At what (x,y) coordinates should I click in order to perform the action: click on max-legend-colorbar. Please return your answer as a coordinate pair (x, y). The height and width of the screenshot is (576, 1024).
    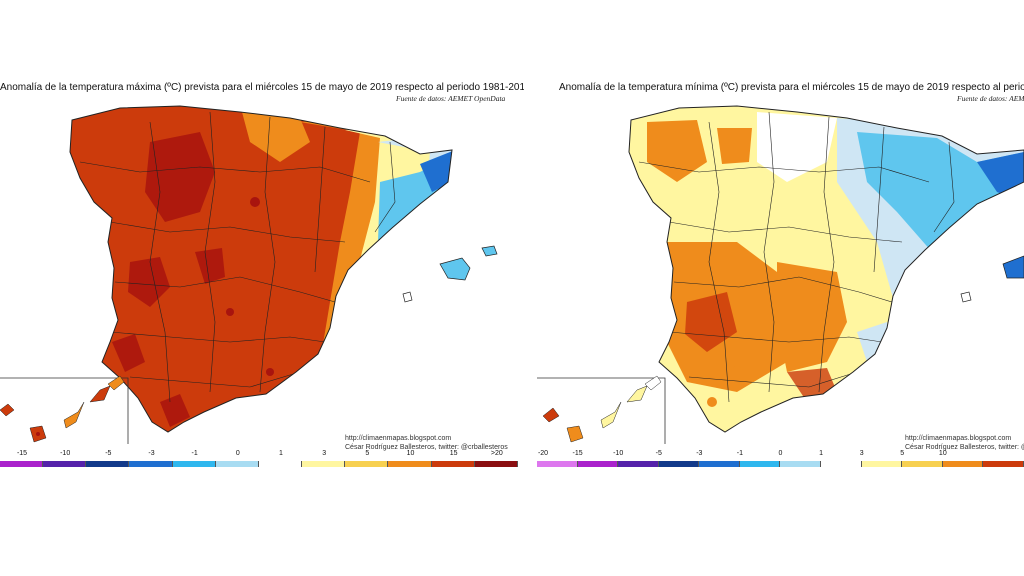
    Looking at the image, I should click on (259, 464).